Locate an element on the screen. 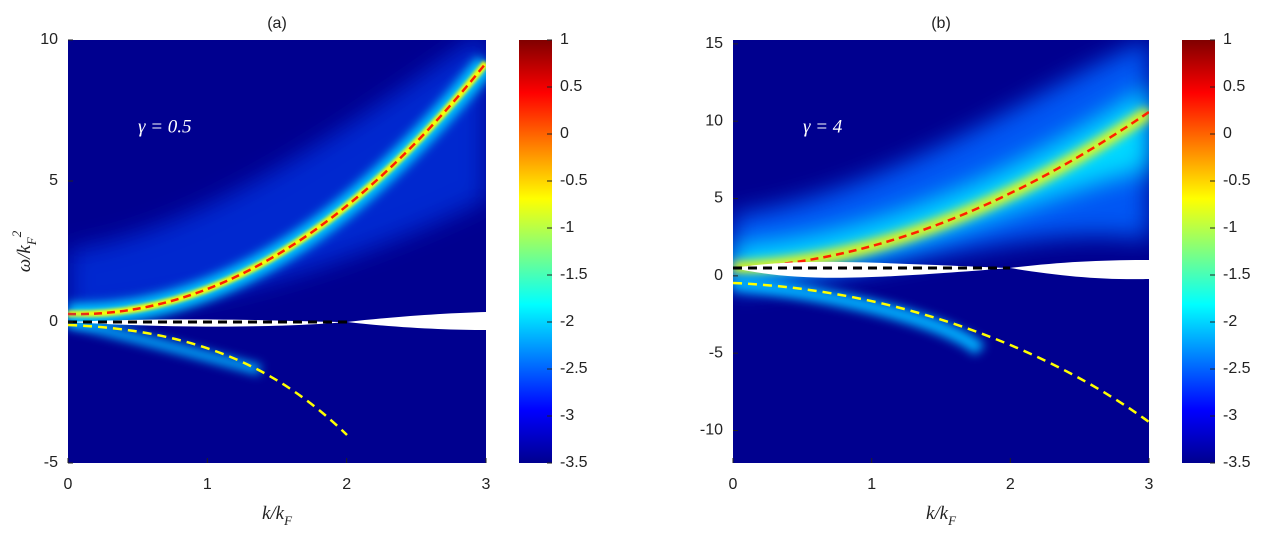 Image resolution: width=1269 pixels, height=535 pixels. chart-title: (a) is located at coordinates (277, 23).